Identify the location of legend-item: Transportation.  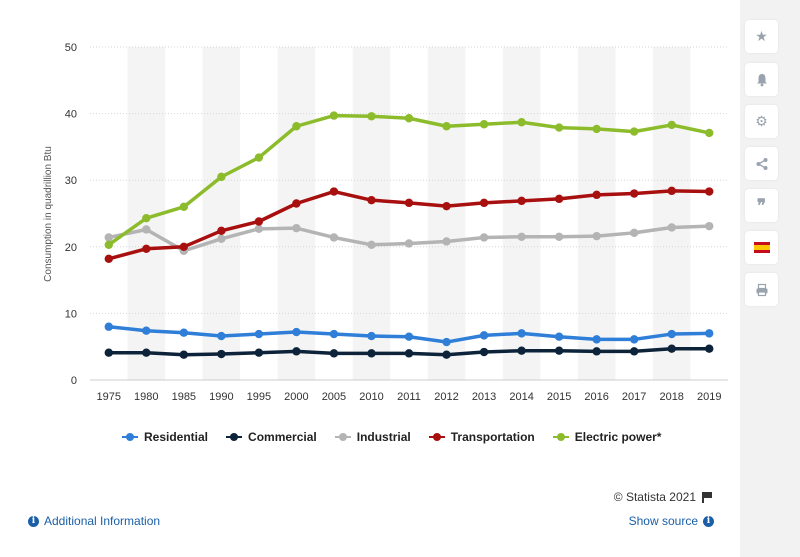
(481, 437).